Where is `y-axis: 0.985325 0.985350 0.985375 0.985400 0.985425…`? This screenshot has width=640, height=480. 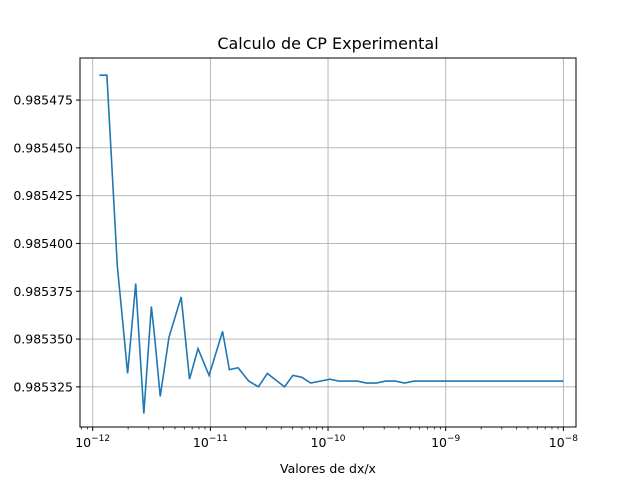
y-axis: 0.985325 0.985350 0.985375 0.985400 0.985425… is located at coordinates (46, 243).